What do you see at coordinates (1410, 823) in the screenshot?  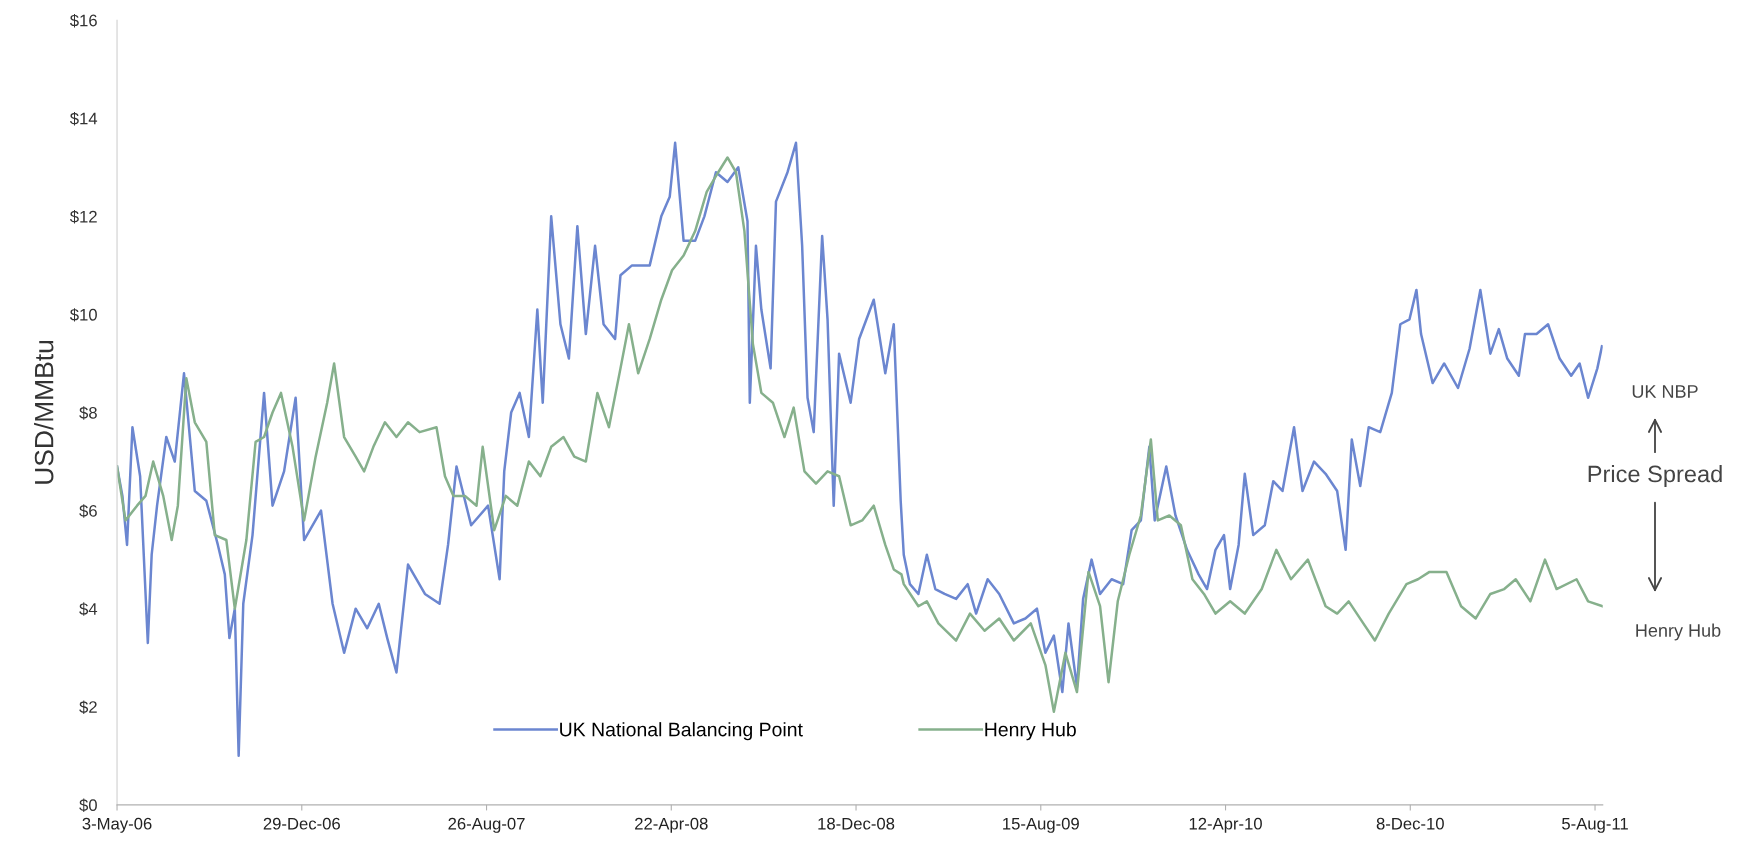 I see `x-tick-label: 8-Dec-10` at bounding box center [1410, 823].